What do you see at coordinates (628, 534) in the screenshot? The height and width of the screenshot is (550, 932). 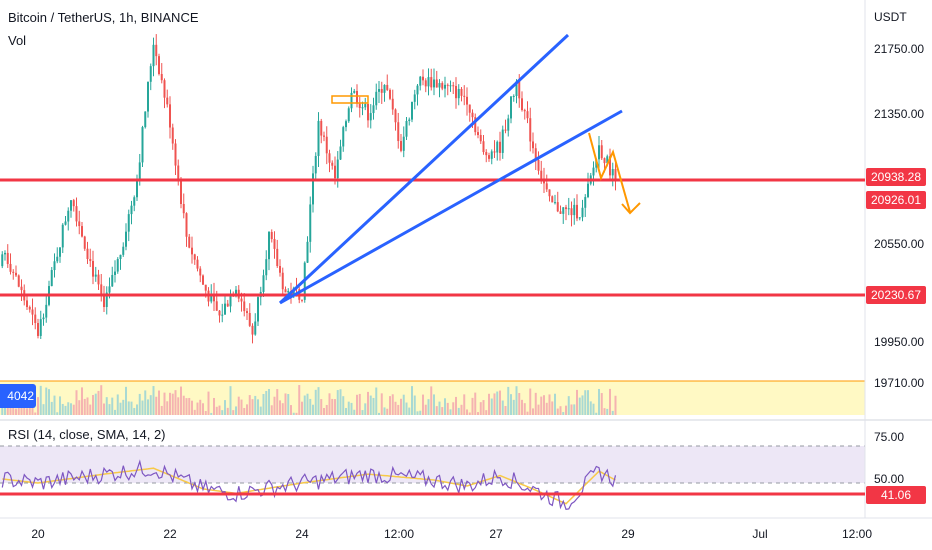 I see `time-tick-29: 29` at bounding box center [628, 534].